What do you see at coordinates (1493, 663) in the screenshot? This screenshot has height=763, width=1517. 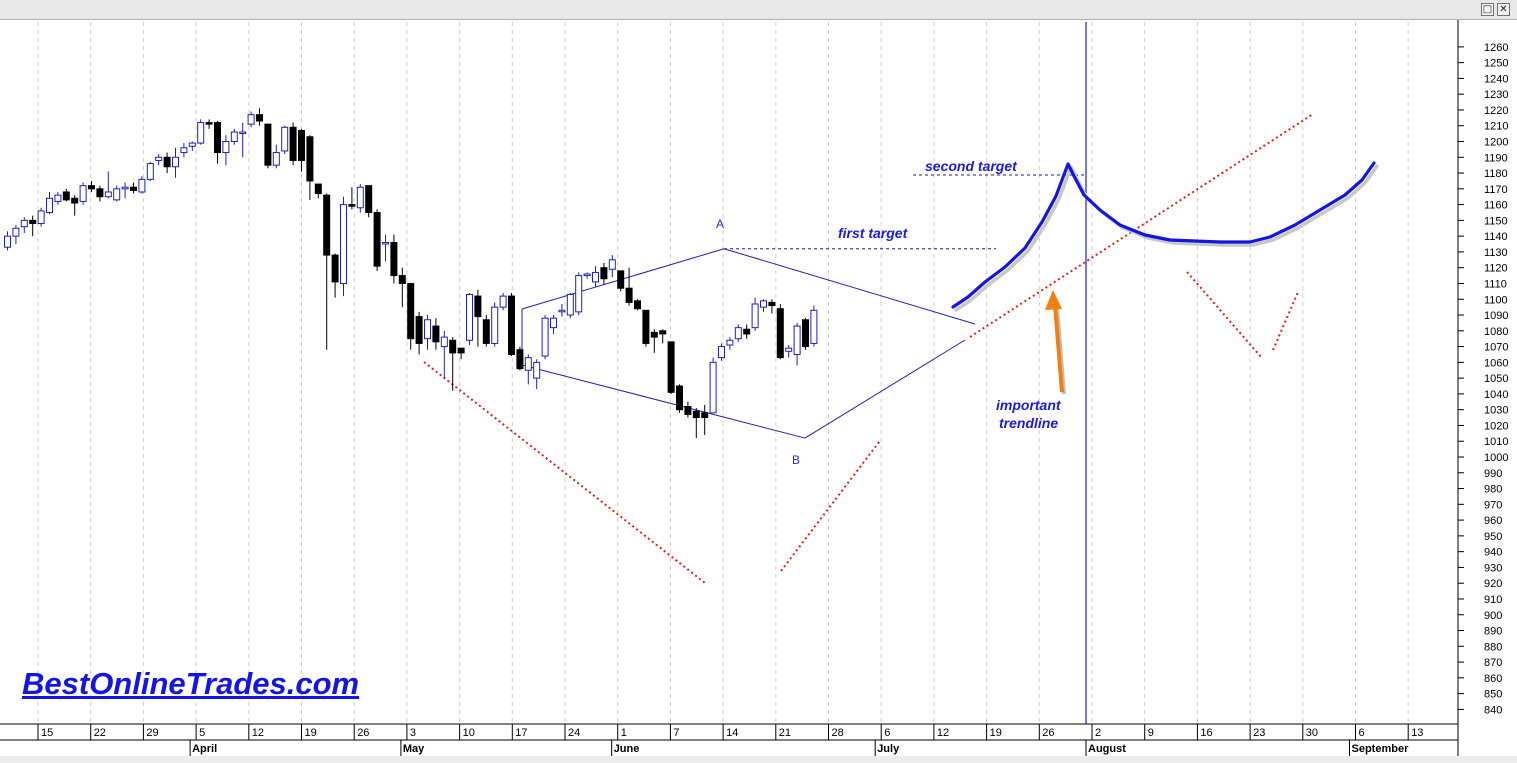 I see `y-tick-label: 870` at bounding box center [1493, 663].